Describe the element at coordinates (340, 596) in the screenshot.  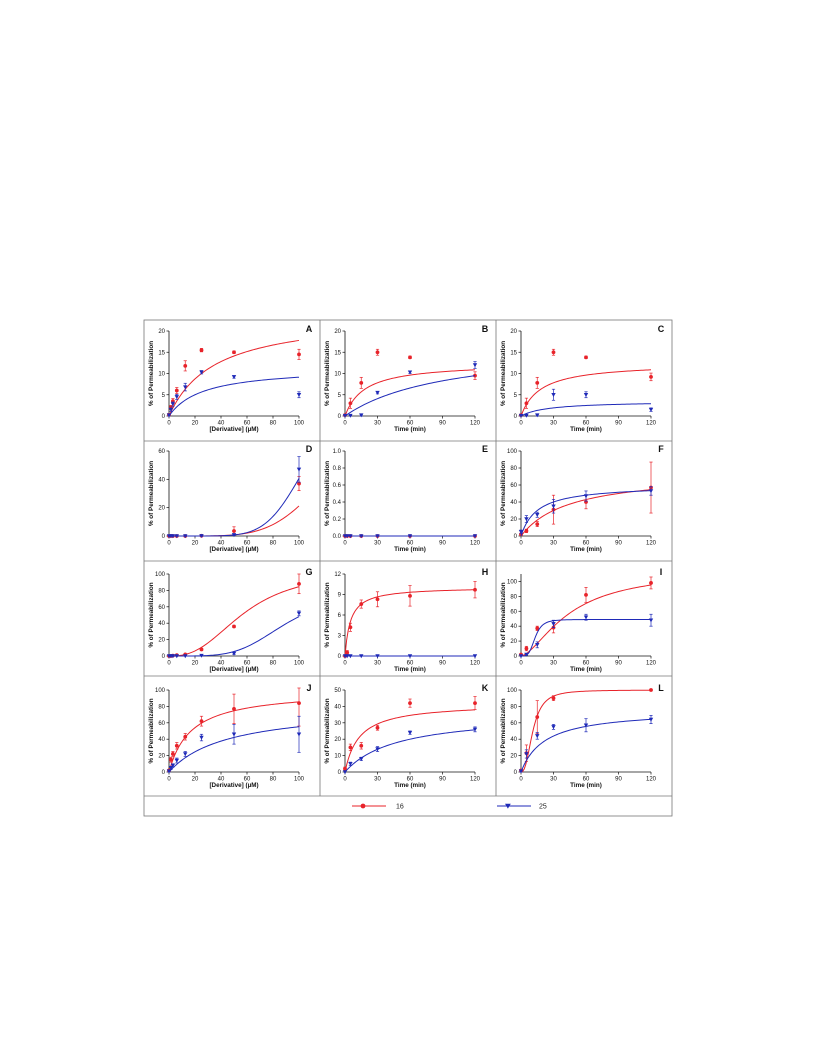
I see `y-tick-label: 9` at that location.